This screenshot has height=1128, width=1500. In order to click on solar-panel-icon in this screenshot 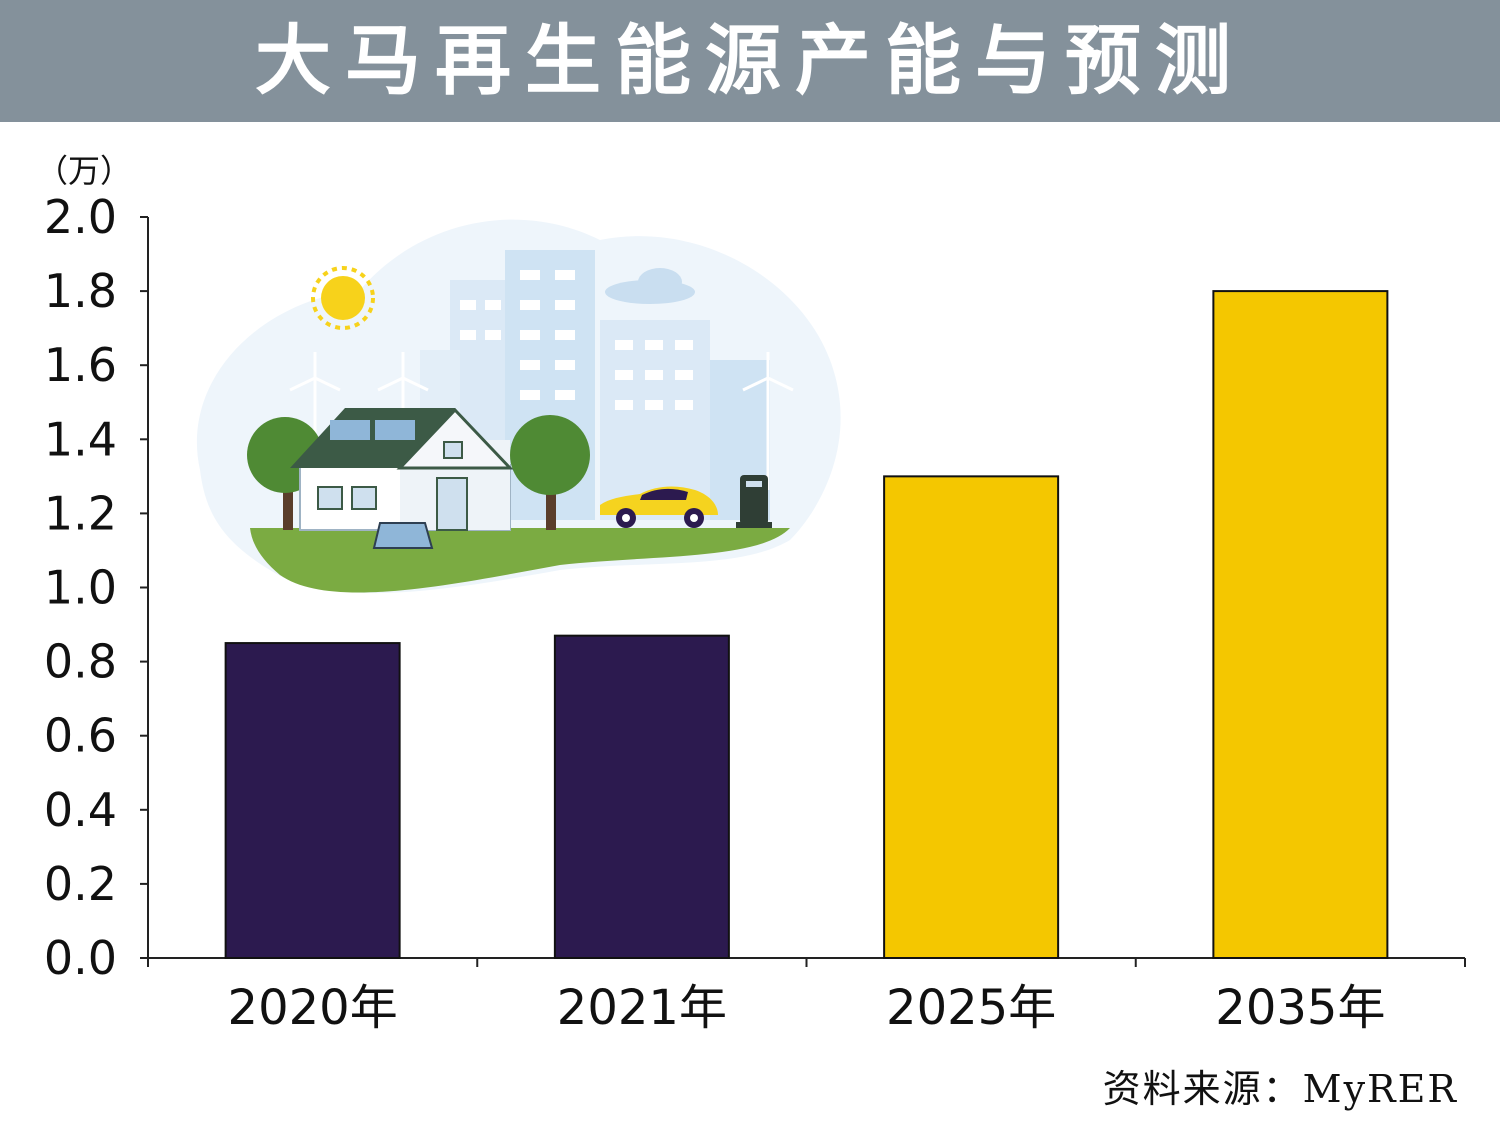, I will do `click(403, 535)`.